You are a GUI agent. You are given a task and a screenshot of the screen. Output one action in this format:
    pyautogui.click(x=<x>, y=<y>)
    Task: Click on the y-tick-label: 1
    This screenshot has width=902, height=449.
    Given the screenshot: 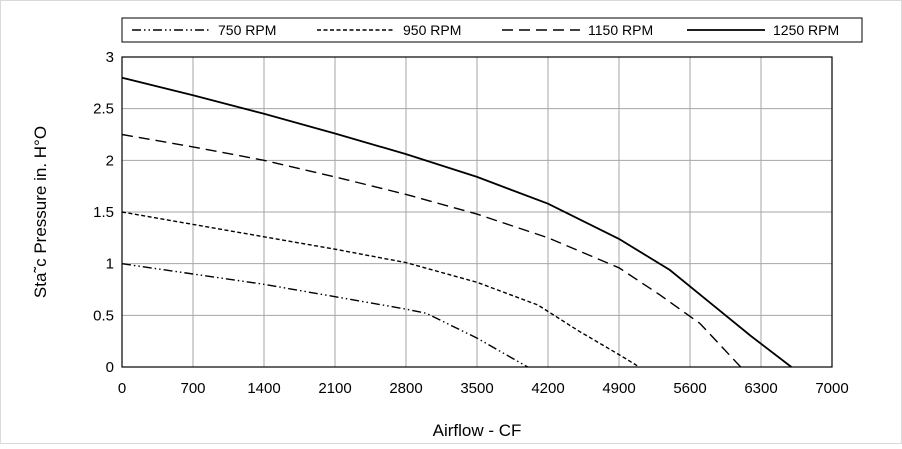 What is the action you would take?
    pyautogui.click(x=110, y=264)
    